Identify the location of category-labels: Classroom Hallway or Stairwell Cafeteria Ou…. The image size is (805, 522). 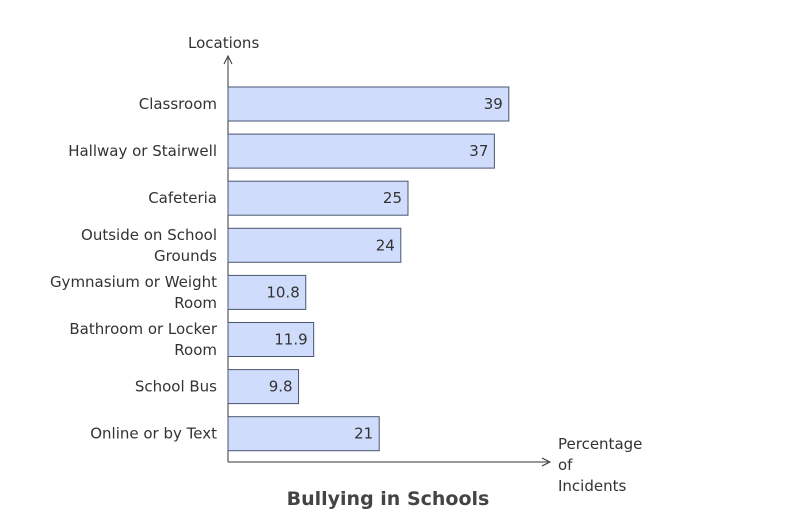
(134, 269).